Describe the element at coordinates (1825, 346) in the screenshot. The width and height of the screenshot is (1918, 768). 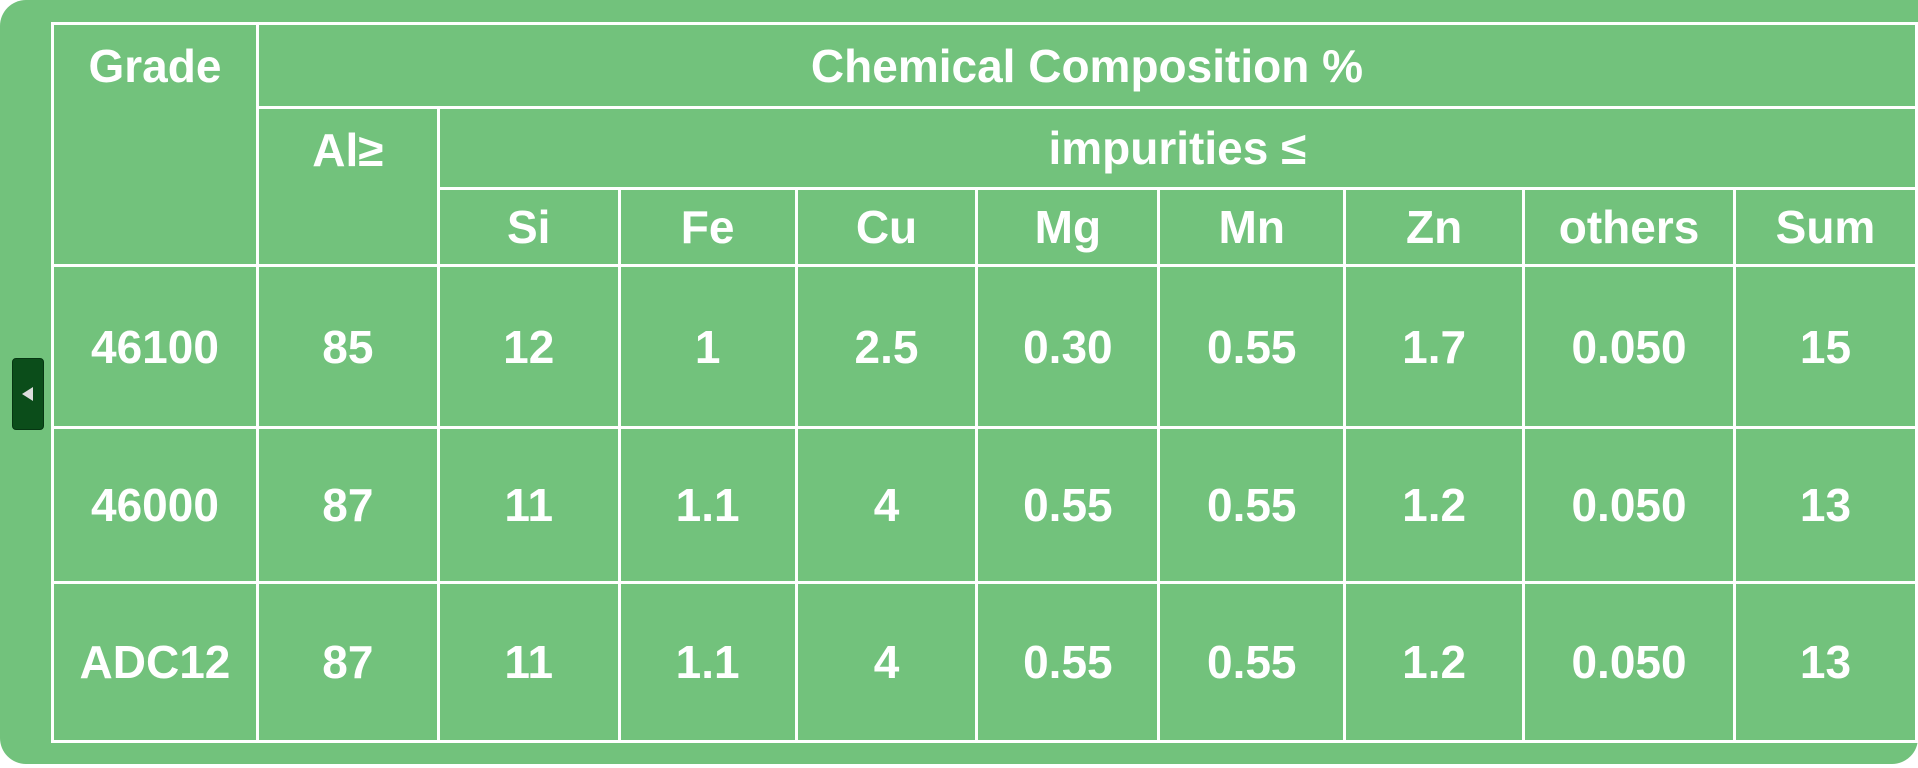
I see `value-cell: 15` at that location.